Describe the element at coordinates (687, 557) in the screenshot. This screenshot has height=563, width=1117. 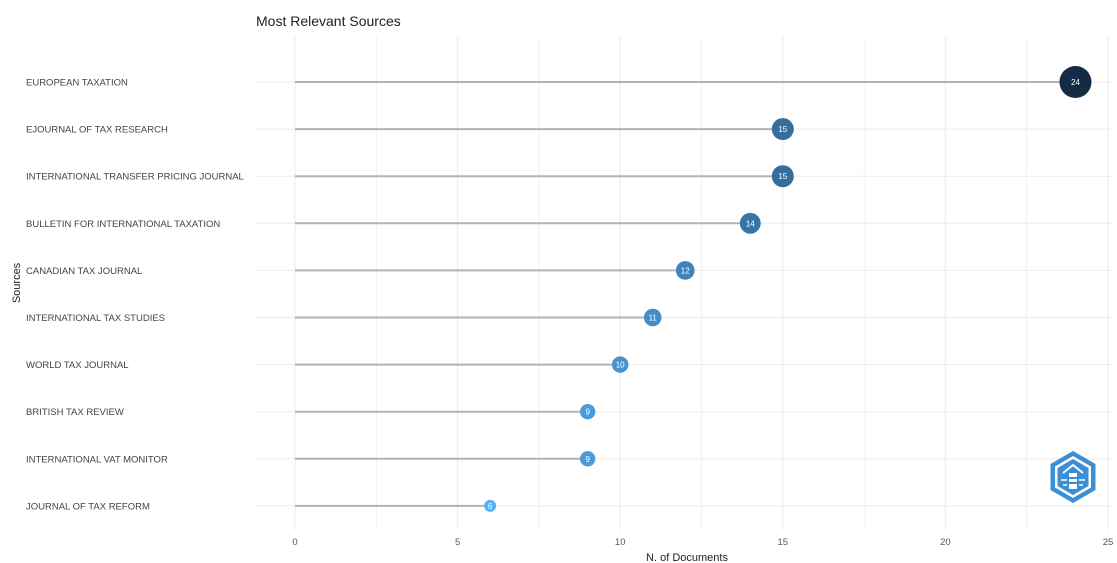
I see `x-axis-label: N. of Documents` at that location.